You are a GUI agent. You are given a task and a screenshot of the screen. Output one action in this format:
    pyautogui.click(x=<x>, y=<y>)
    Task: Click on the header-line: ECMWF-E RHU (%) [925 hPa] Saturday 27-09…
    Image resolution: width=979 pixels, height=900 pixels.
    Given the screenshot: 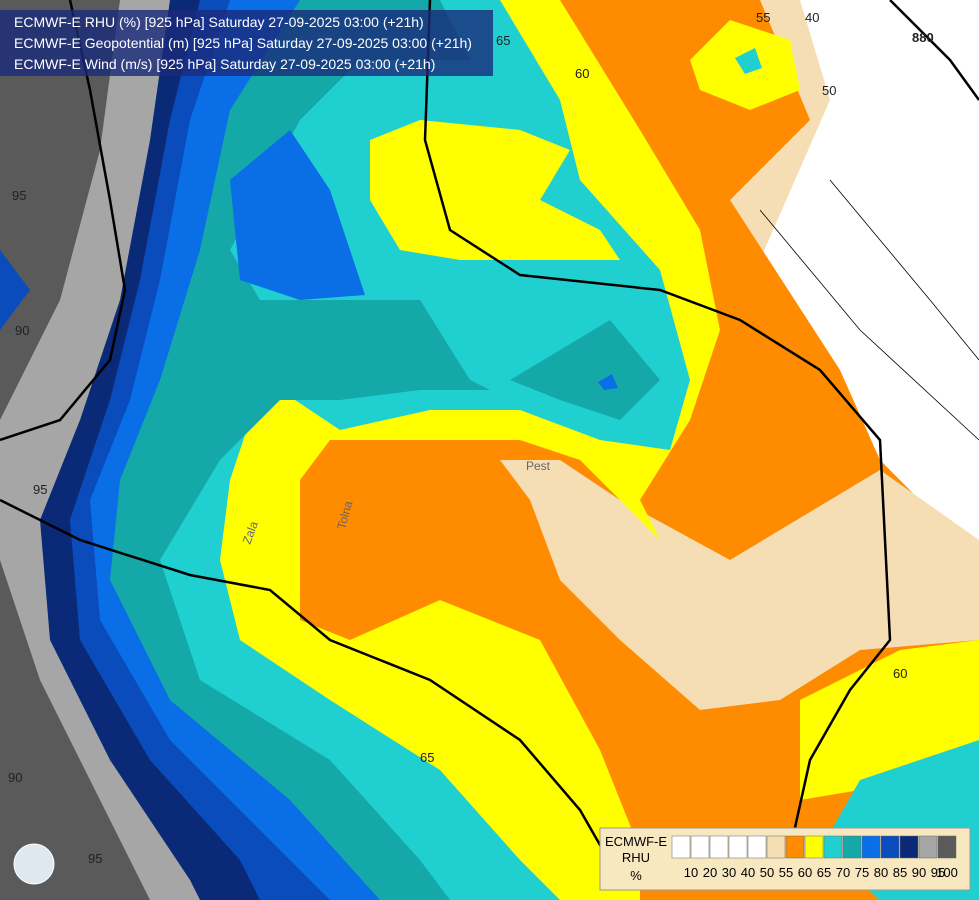 What is the action you would take?
    pyautogui.click(x=219, y=22)
    